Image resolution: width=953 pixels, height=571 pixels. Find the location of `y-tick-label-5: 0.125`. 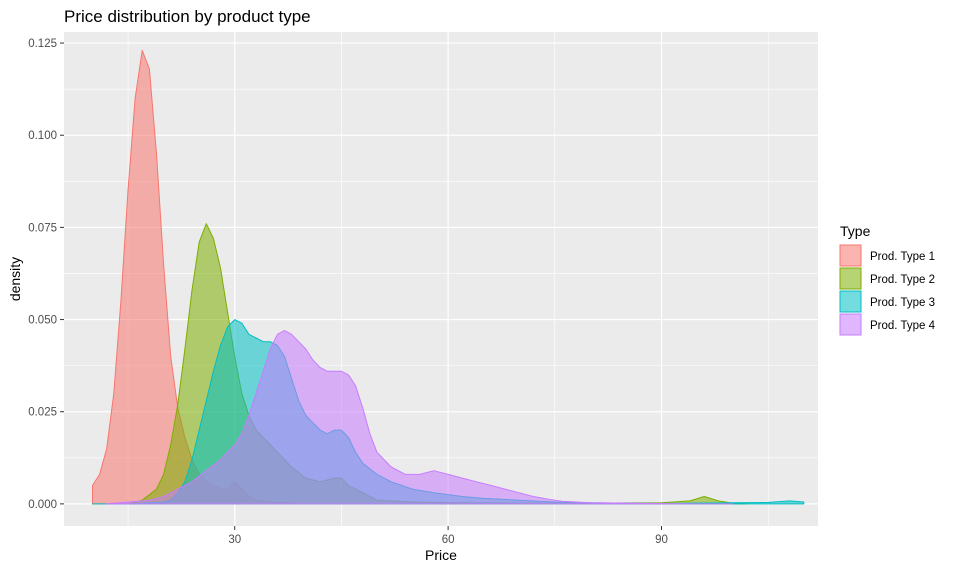

y-tick-label-5: 0.125 is located at coordinates (42, 44).